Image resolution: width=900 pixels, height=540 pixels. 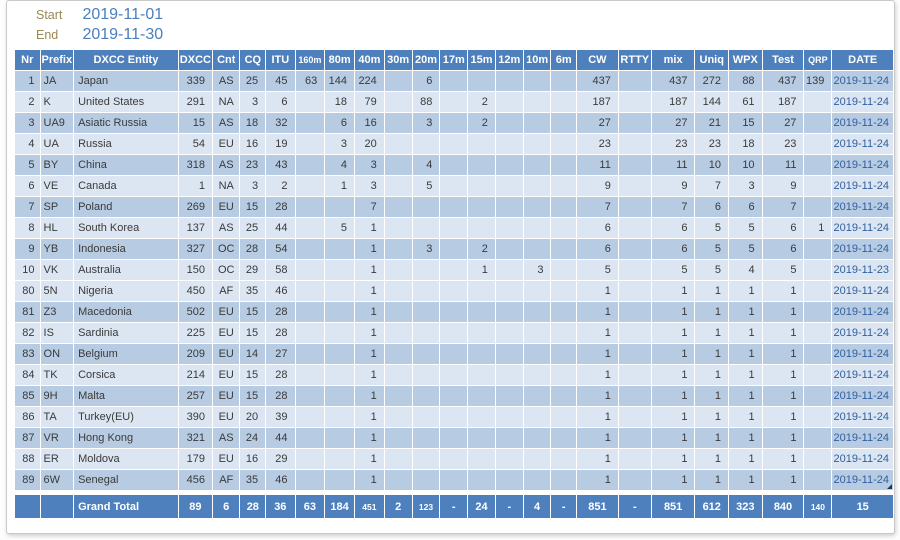 What do you see at coordinates (339, 102) in the screenshot?
I see `cell-b80: 18` at bounding box center [339, 102].